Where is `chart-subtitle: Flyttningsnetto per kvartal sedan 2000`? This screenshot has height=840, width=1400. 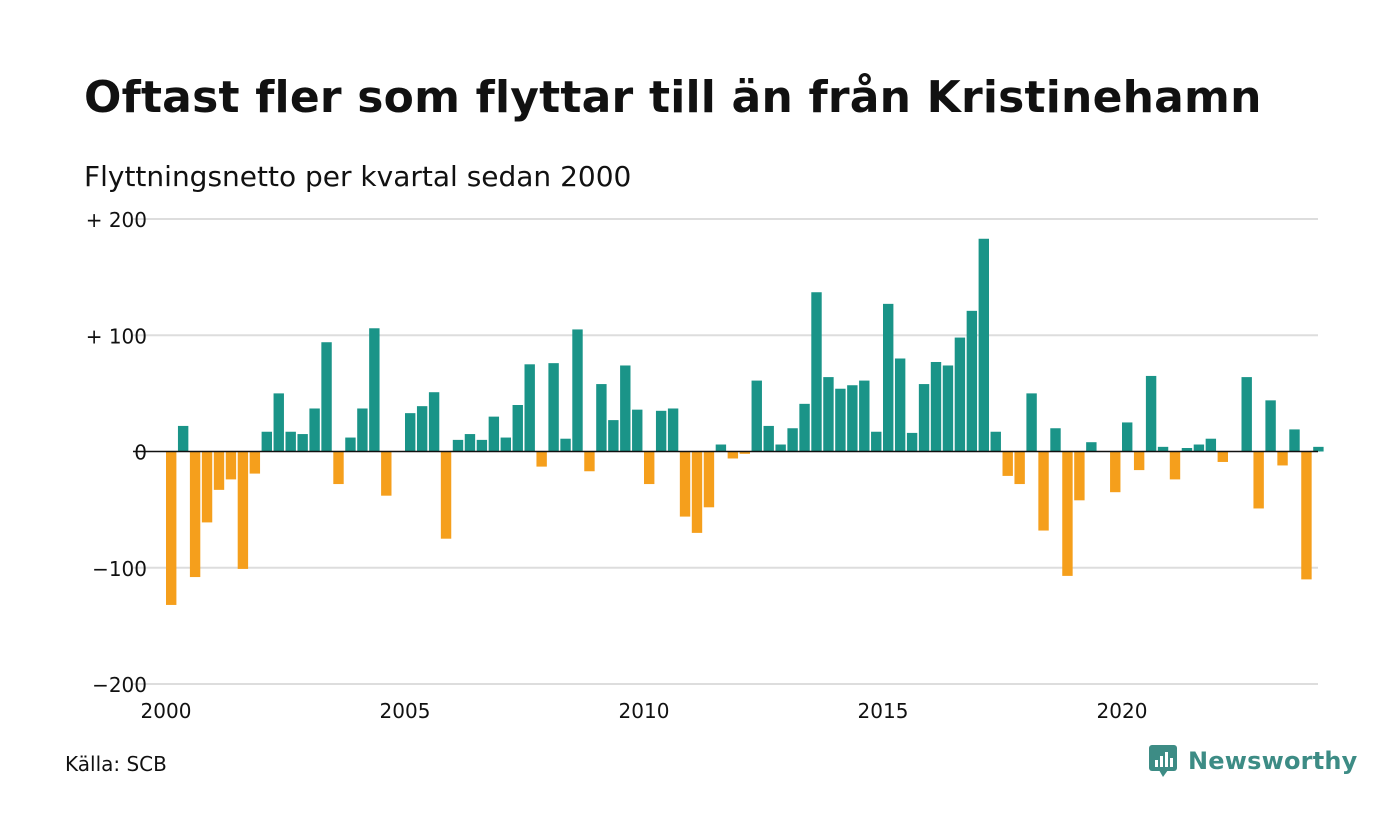 chart-subtitle: Flyttningsnetto per kvartal sedan 2000 is located at coordinates (358, 176).